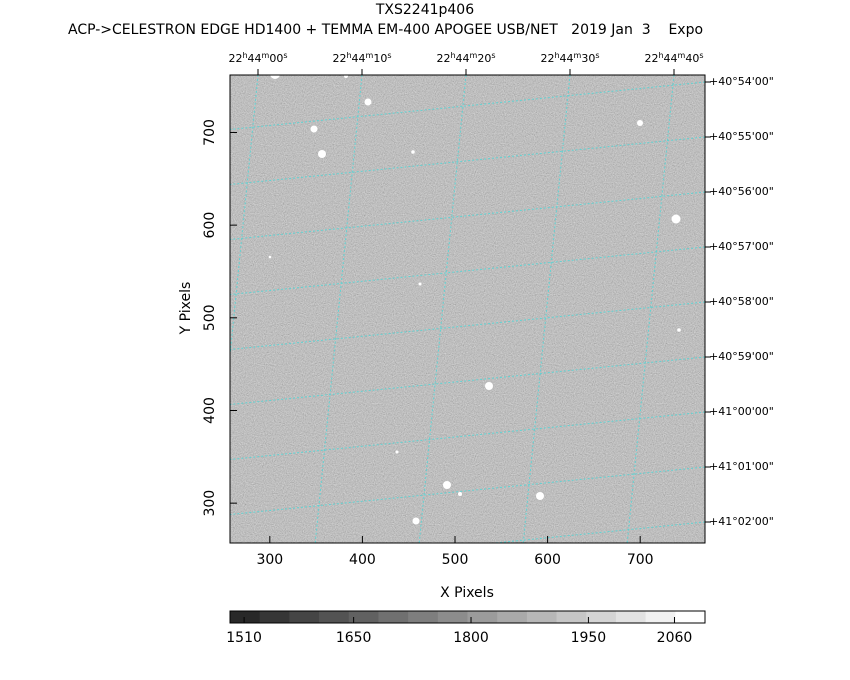  I want to click on ra-label: 22h44m40s, so click(673, 58).